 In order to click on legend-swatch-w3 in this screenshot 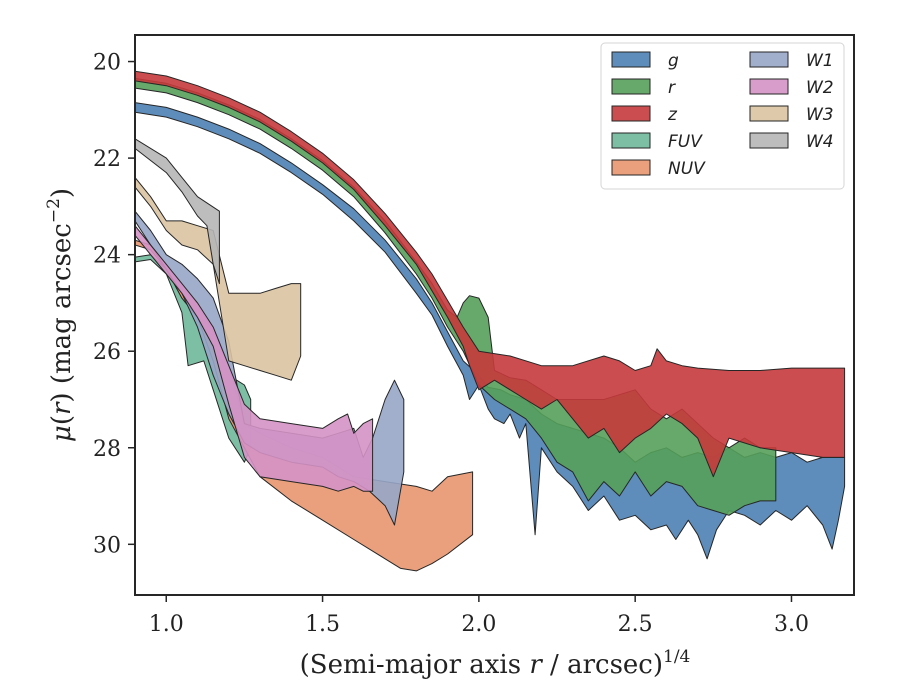, I will do `click(769, 113)`.